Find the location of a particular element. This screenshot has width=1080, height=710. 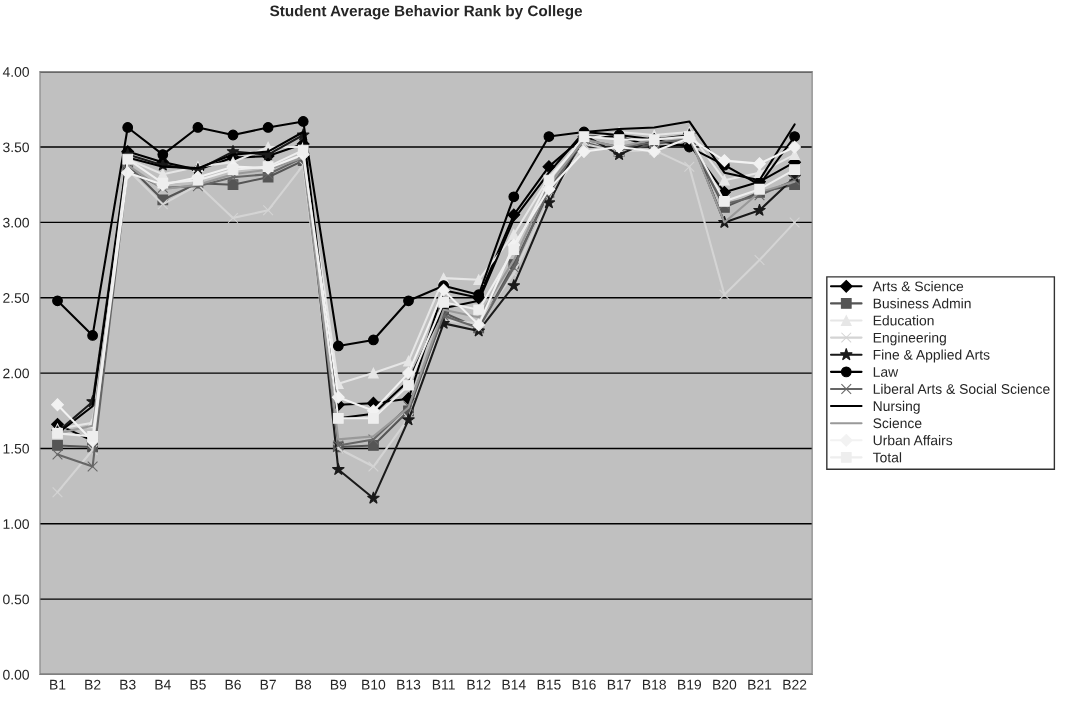

legend-label: Total is located at coordinates (887, 457).